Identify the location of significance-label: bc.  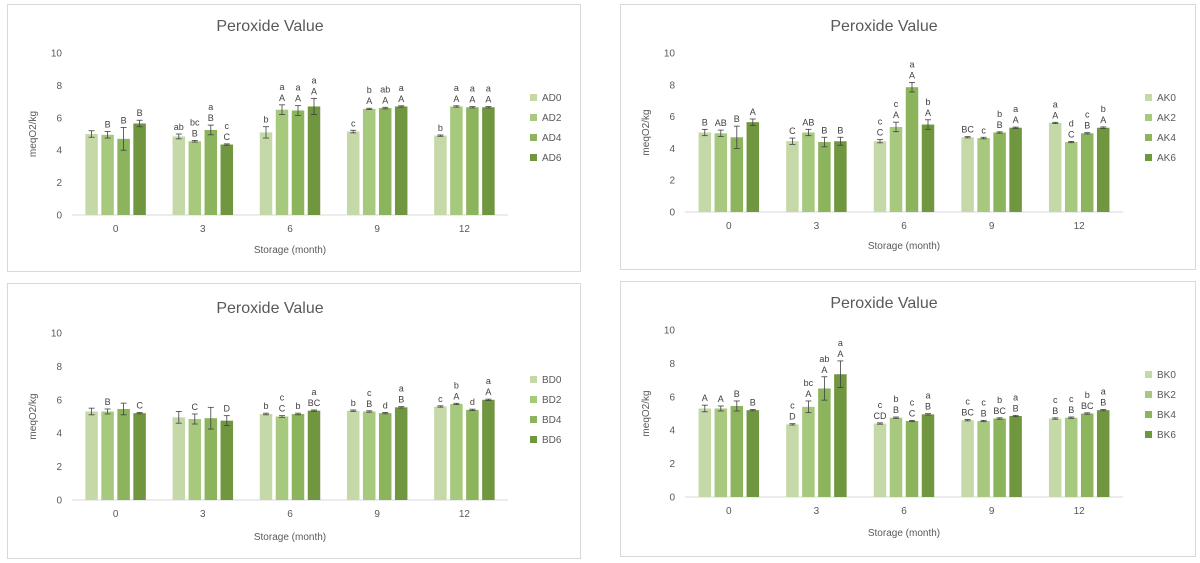
(809, 383).